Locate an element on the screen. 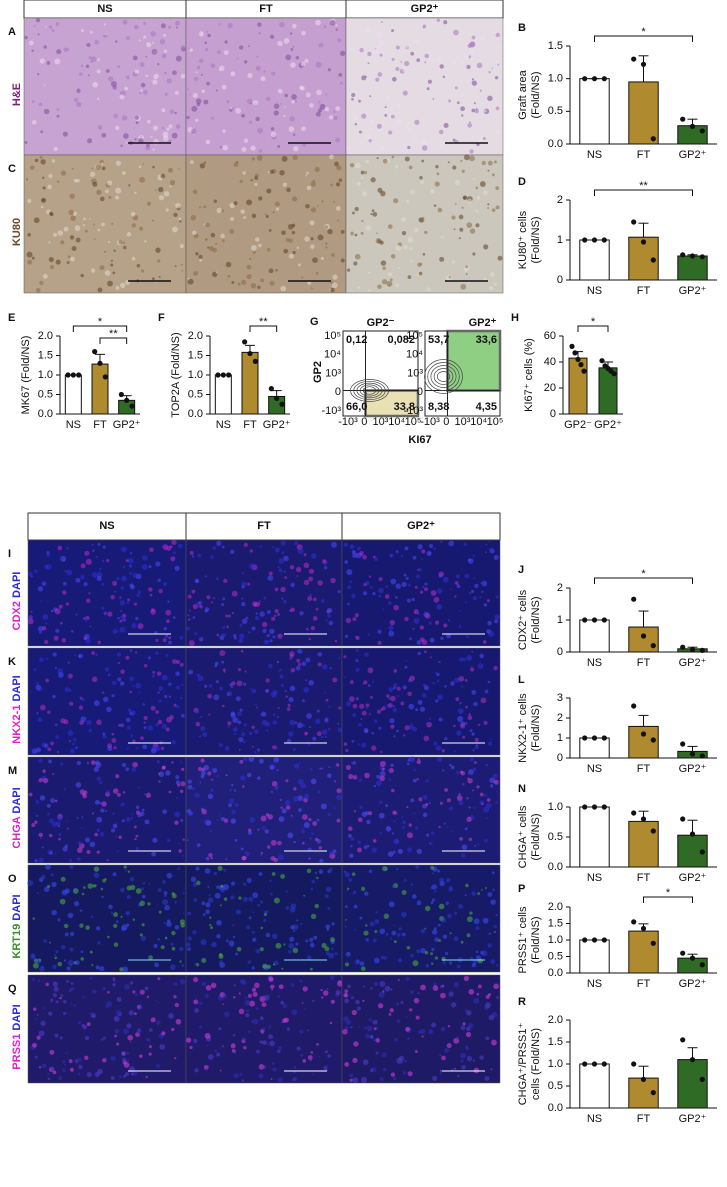 This screenshot has width=727, height=1187. y-tick-label: 2.0 is located at coordinates (195, 336).